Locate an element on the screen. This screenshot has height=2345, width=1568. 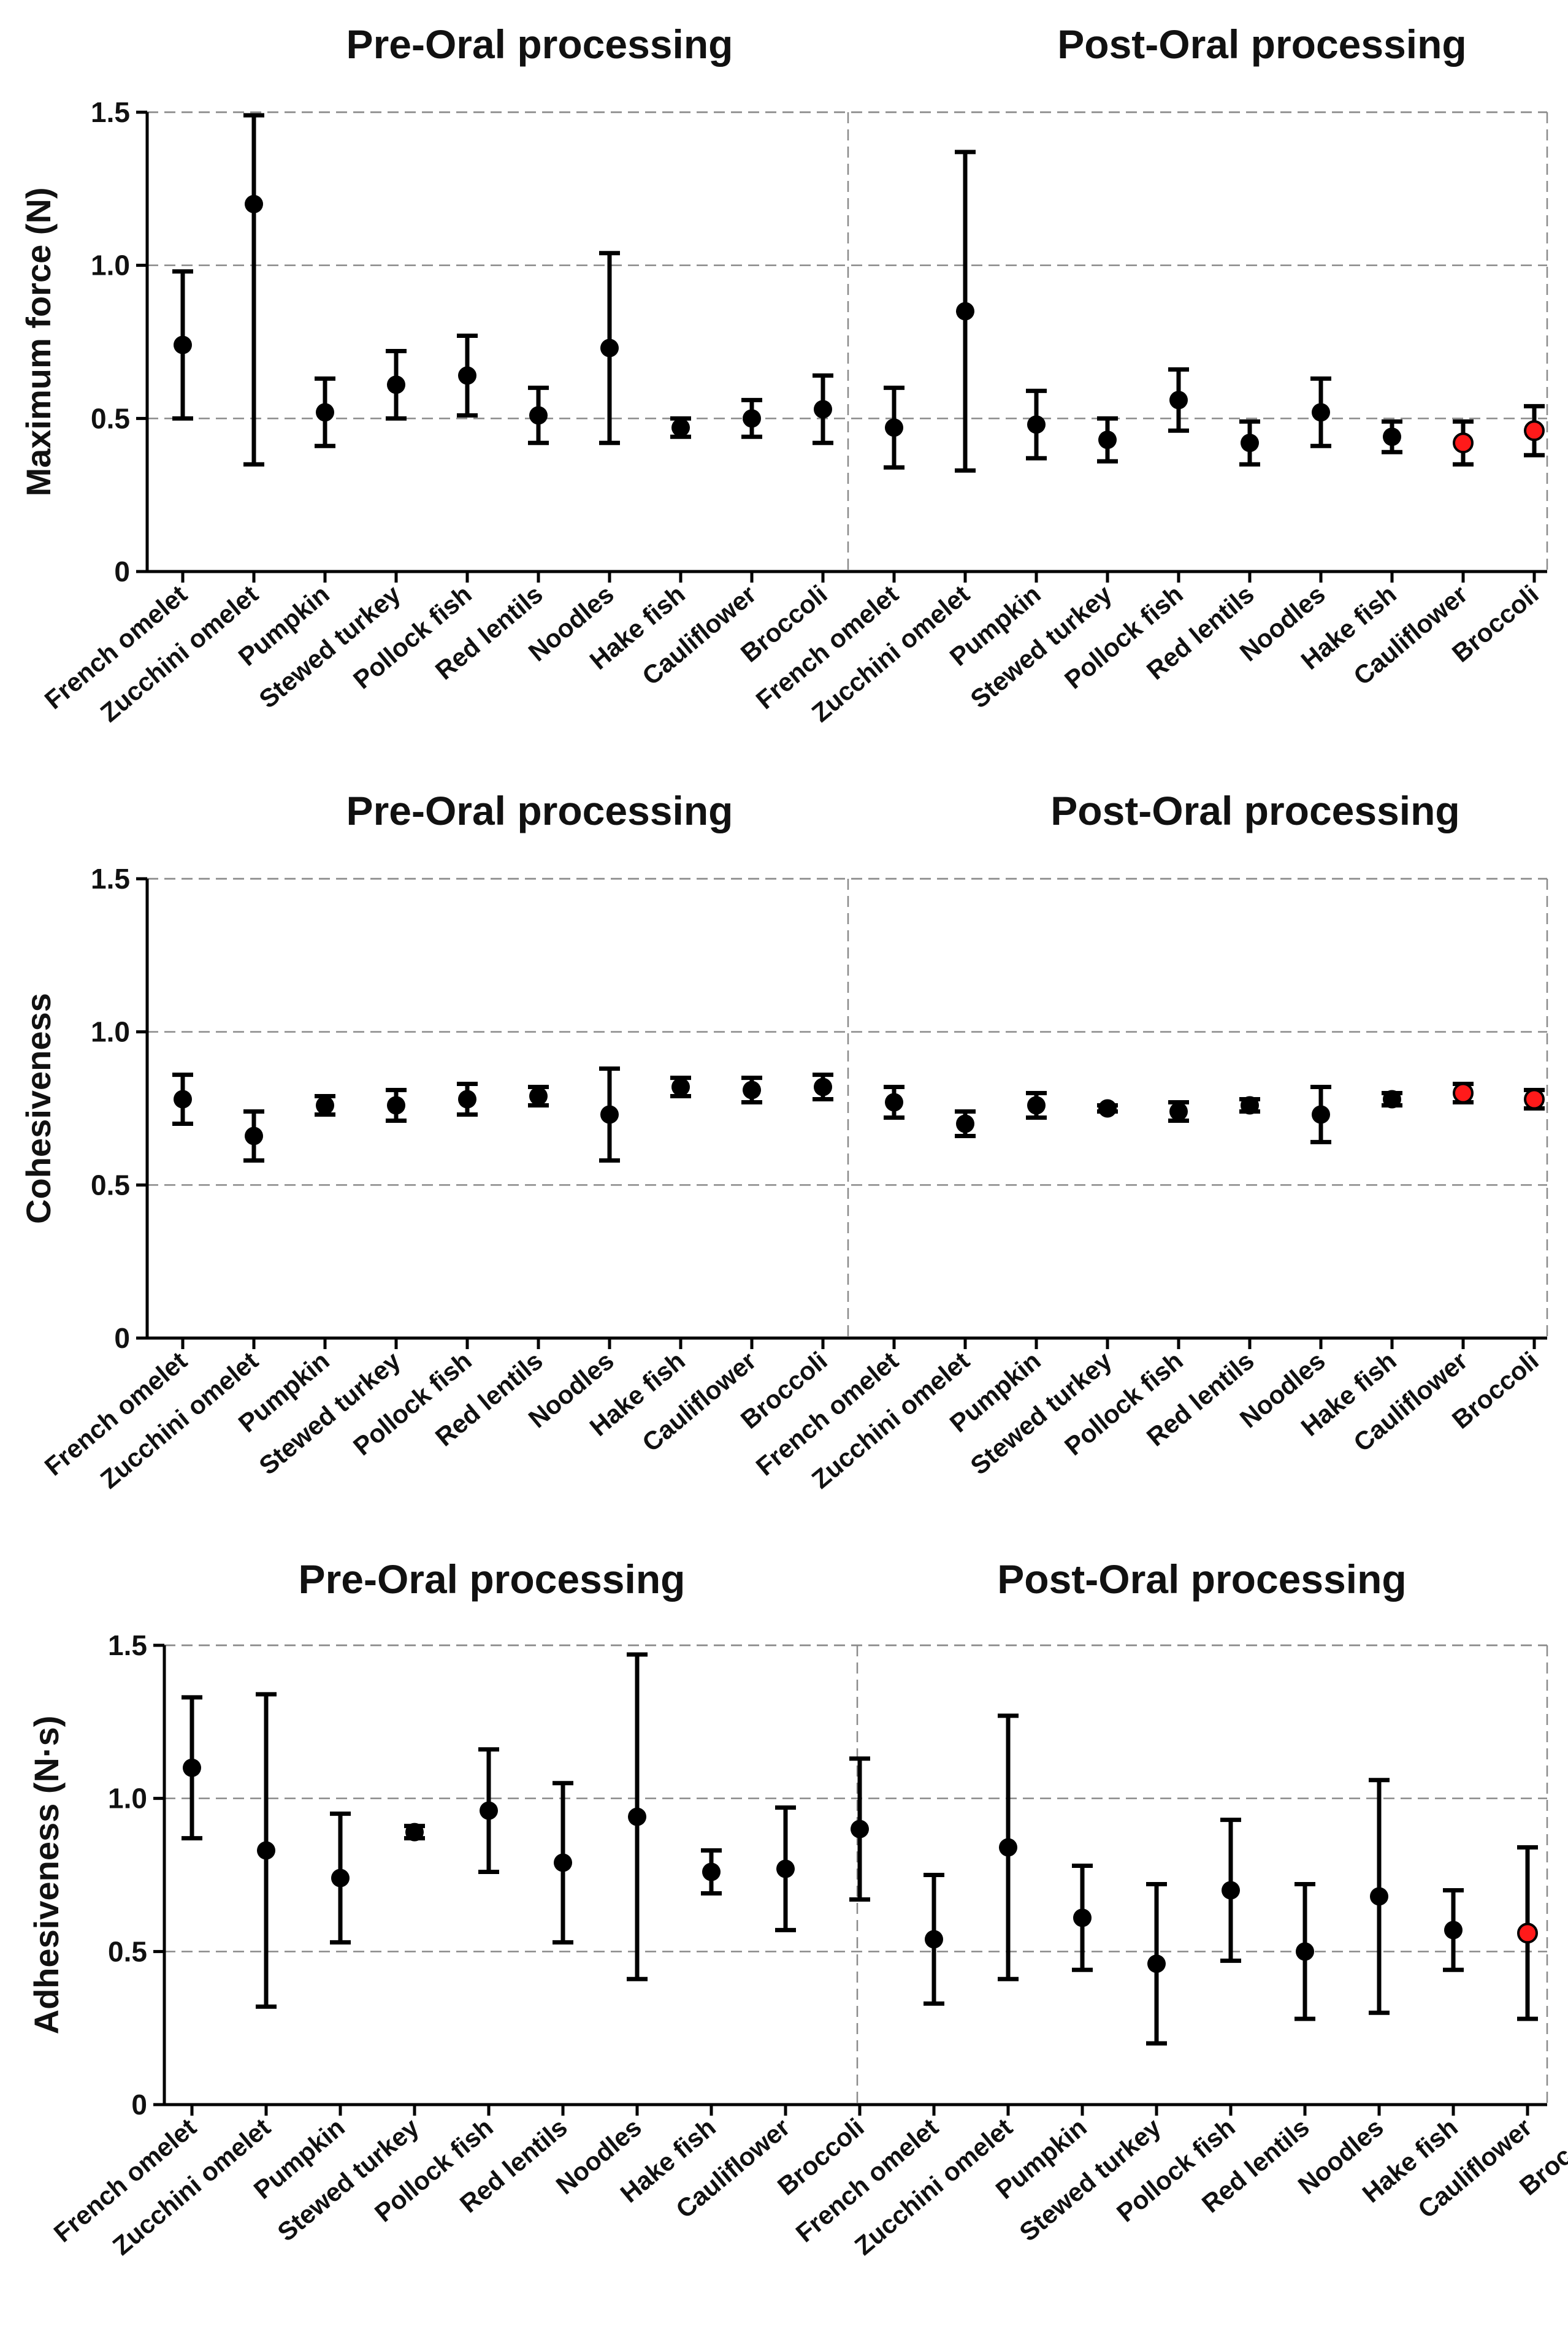
y-axis-label: Maximum force (N) is located at coordinates (38, 341).